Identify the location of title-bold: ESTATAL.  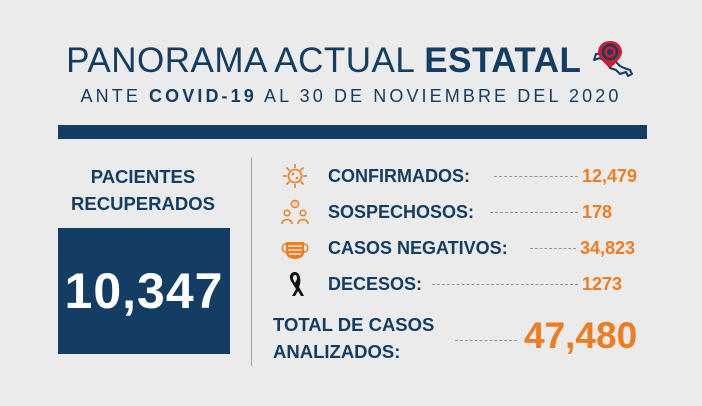
(503, 60).